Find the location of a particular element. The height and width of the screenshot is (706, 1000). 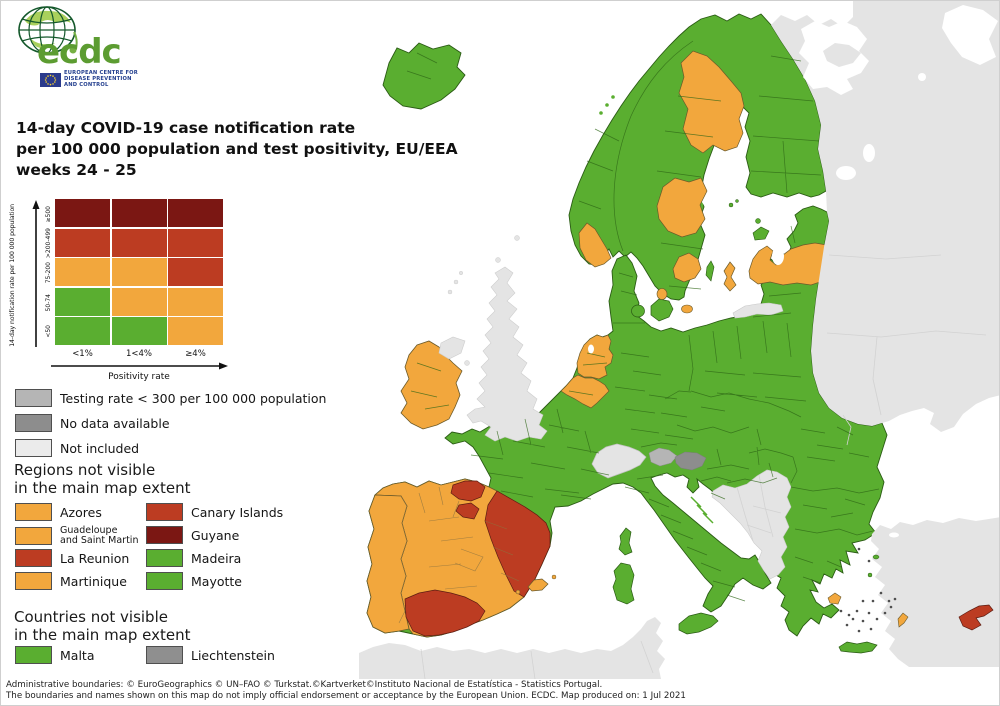

map-region-carinthia is located at coordinates (690, 461).